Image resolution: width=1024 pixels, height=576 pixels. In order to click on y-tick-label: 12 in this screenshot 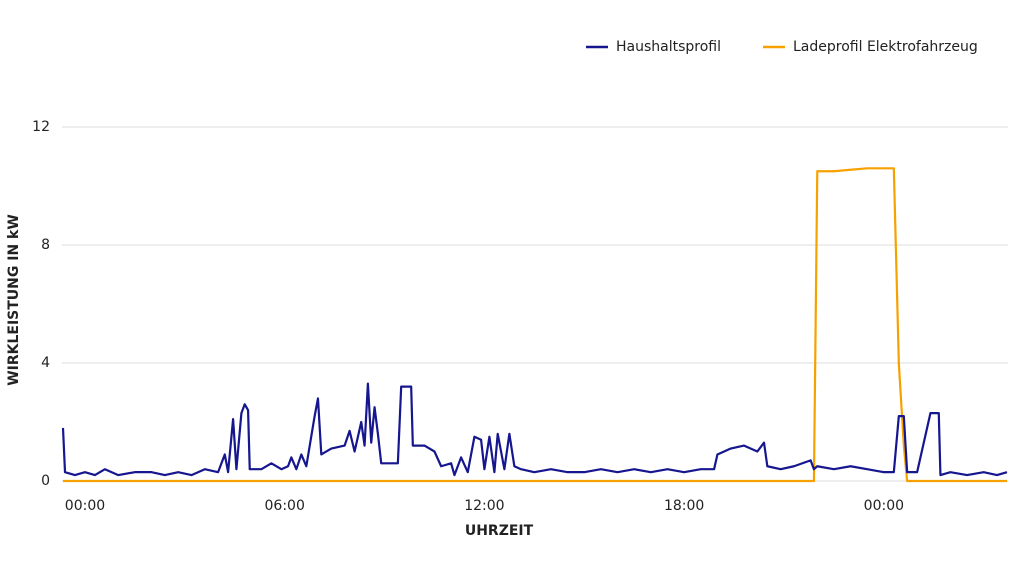, I will do `click(41, 127)`.